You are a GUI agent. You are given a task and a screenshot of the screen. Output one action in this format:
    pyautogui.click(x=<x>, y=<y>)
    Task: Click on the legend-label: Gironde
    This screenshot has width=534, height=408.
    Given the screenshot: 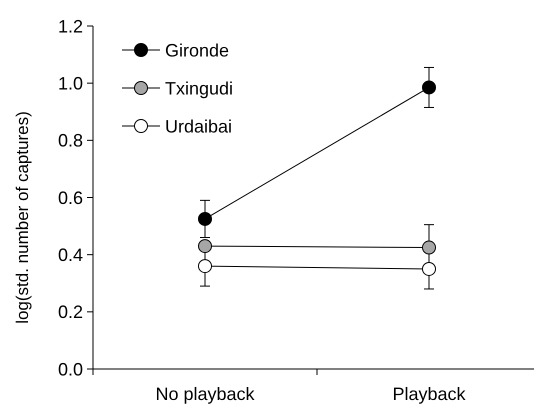 What is the action you would take?
    pyautogui.click(x=197, y=50)
    